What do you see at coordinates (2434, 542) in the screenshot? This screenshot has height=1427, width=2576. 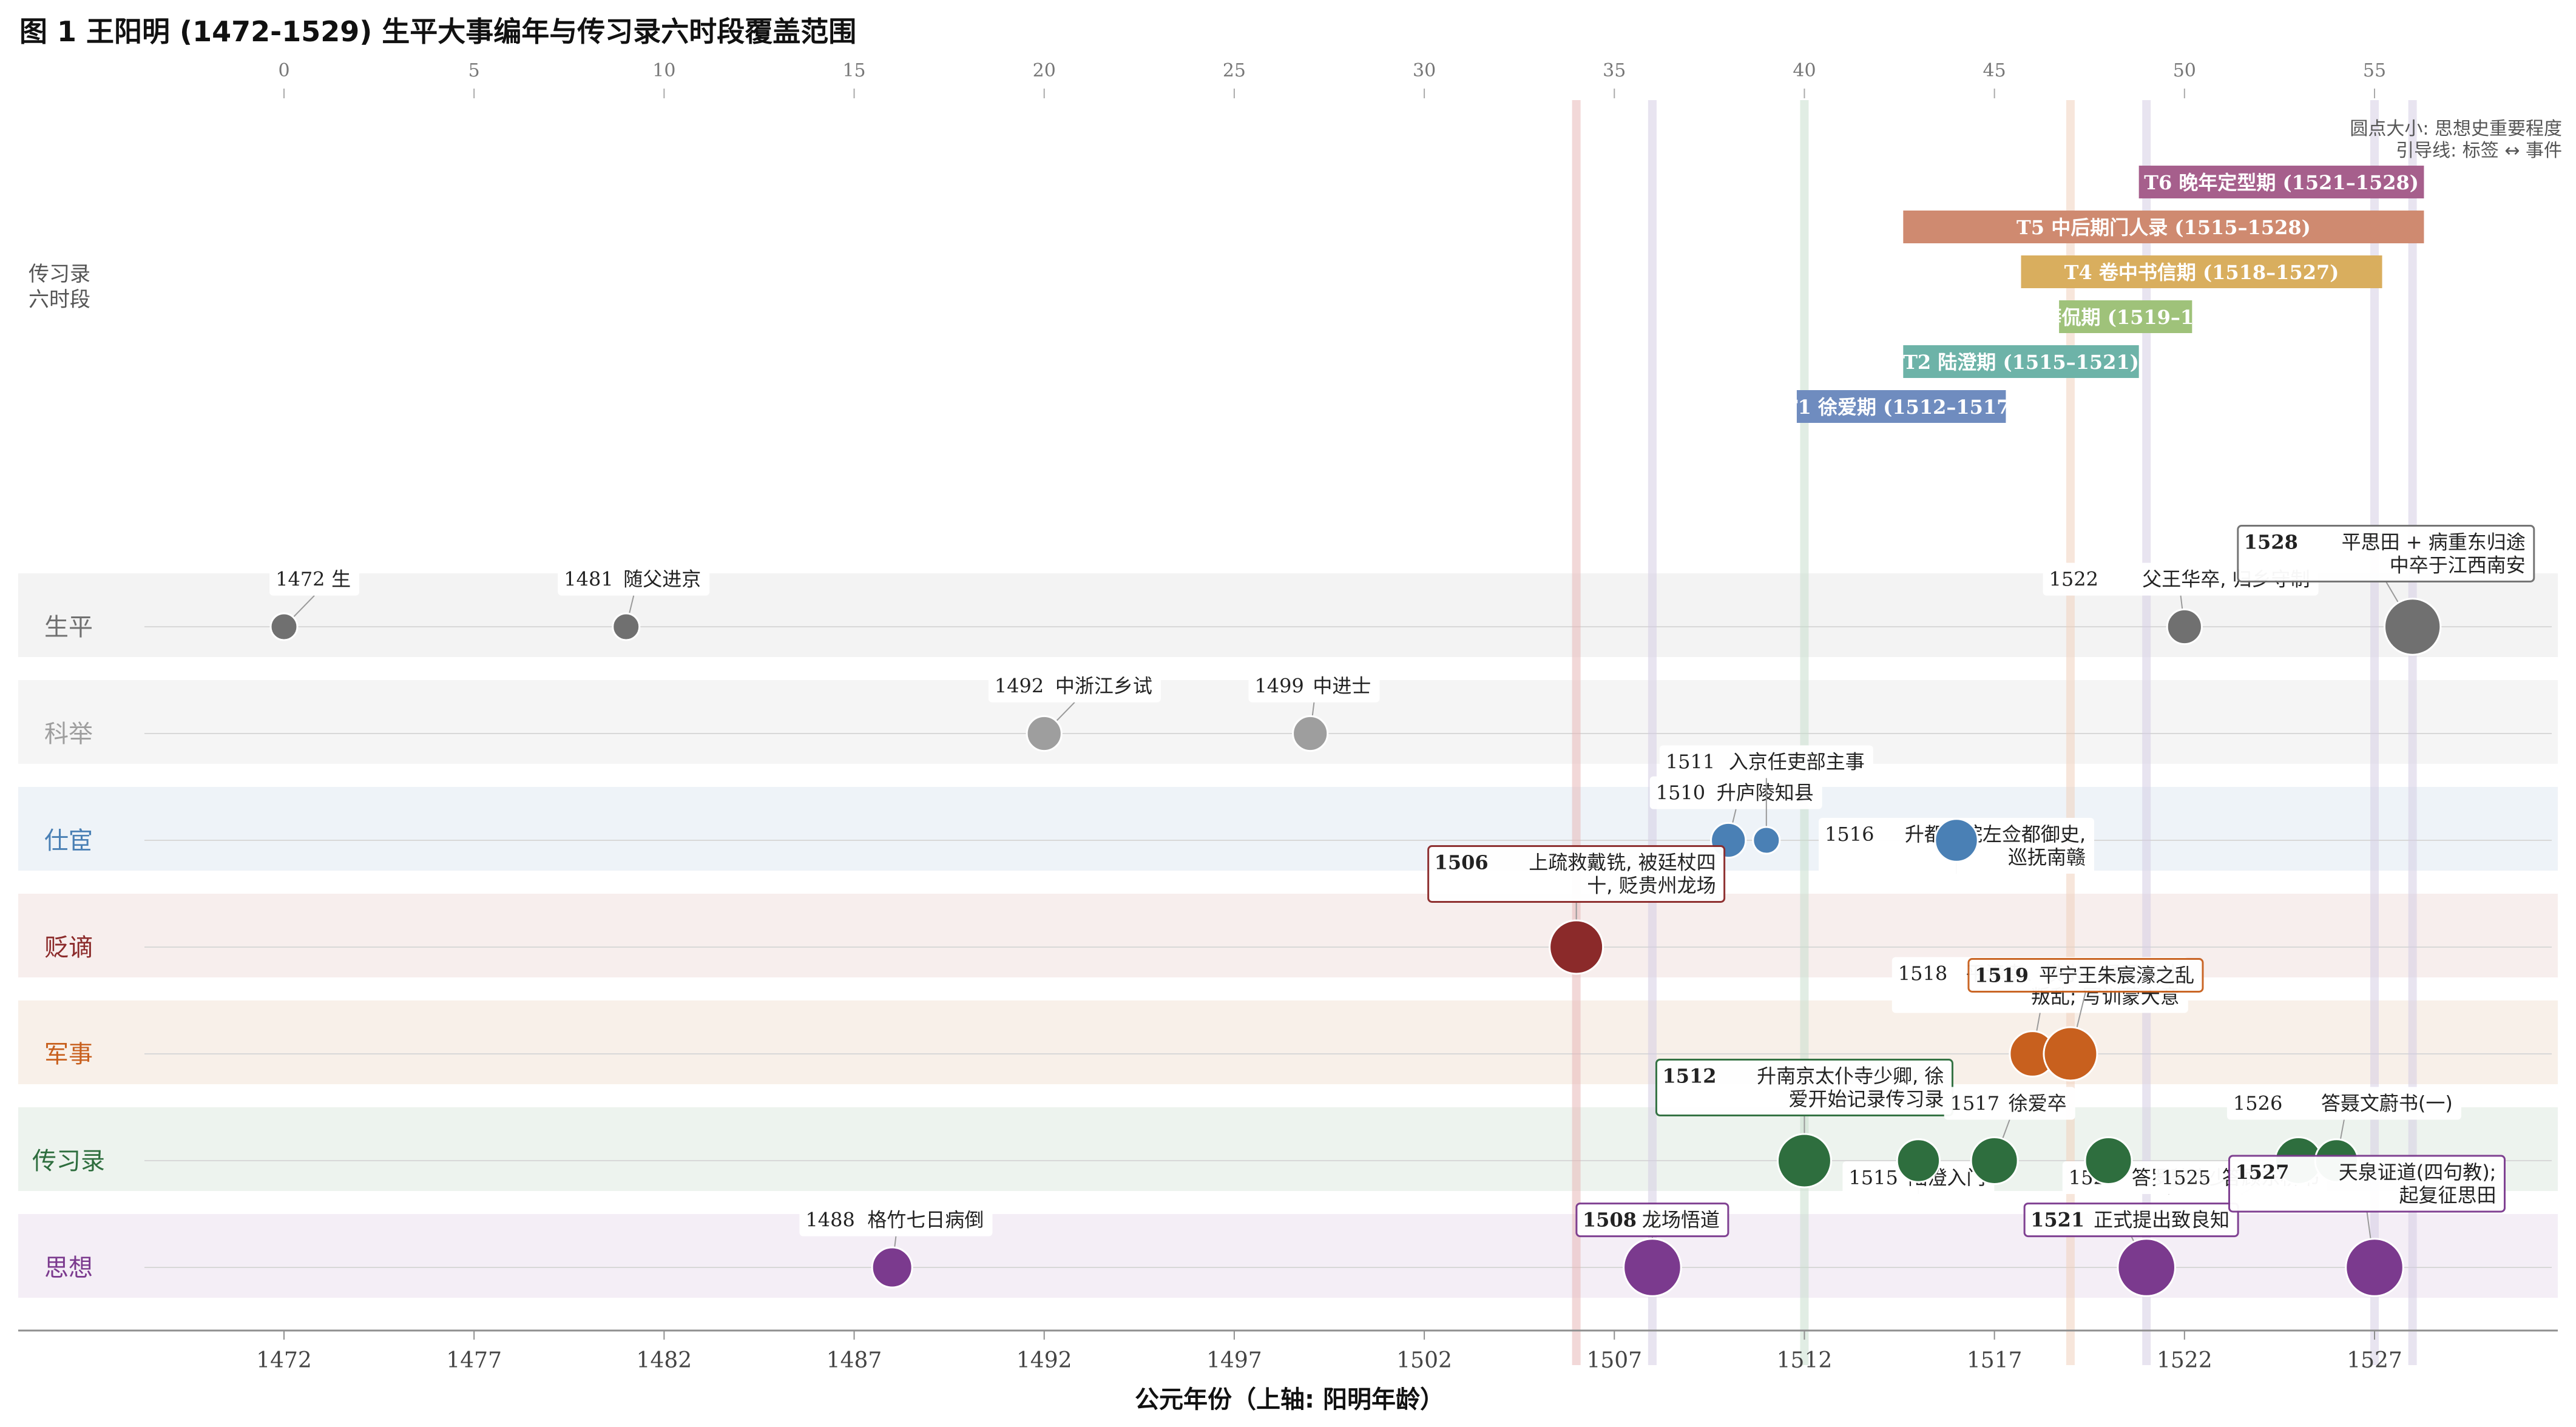 I see `event-label: 平思田 + 病重东归途` at bounding box center [2434, 542].